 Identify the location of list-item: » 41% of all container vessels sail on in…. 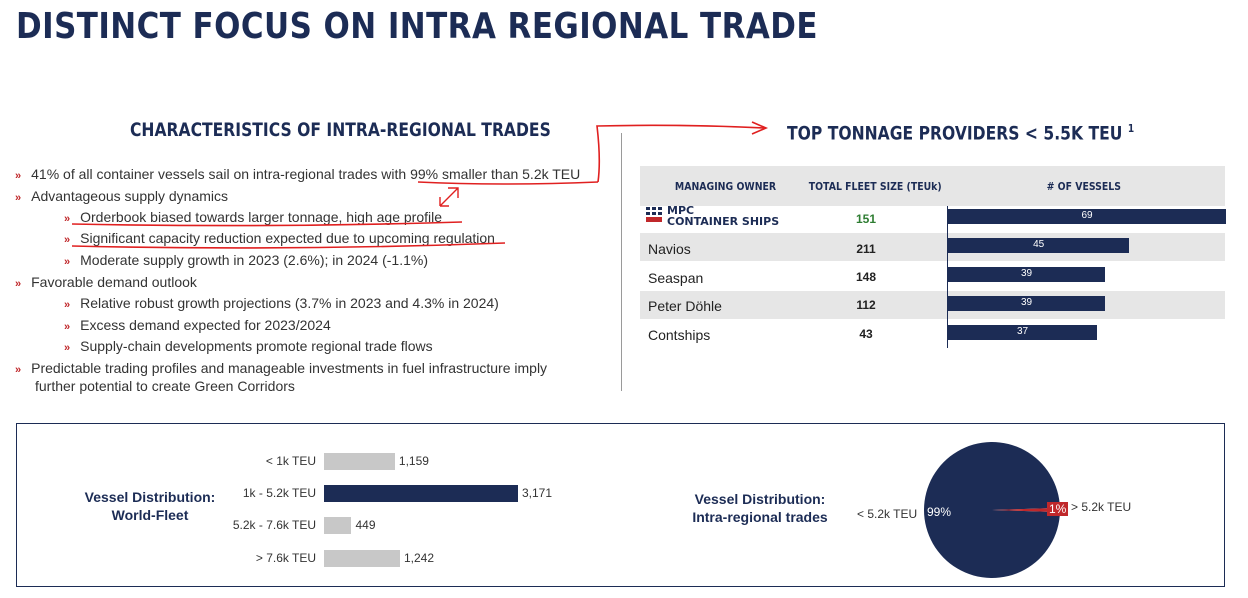
(298, 174).